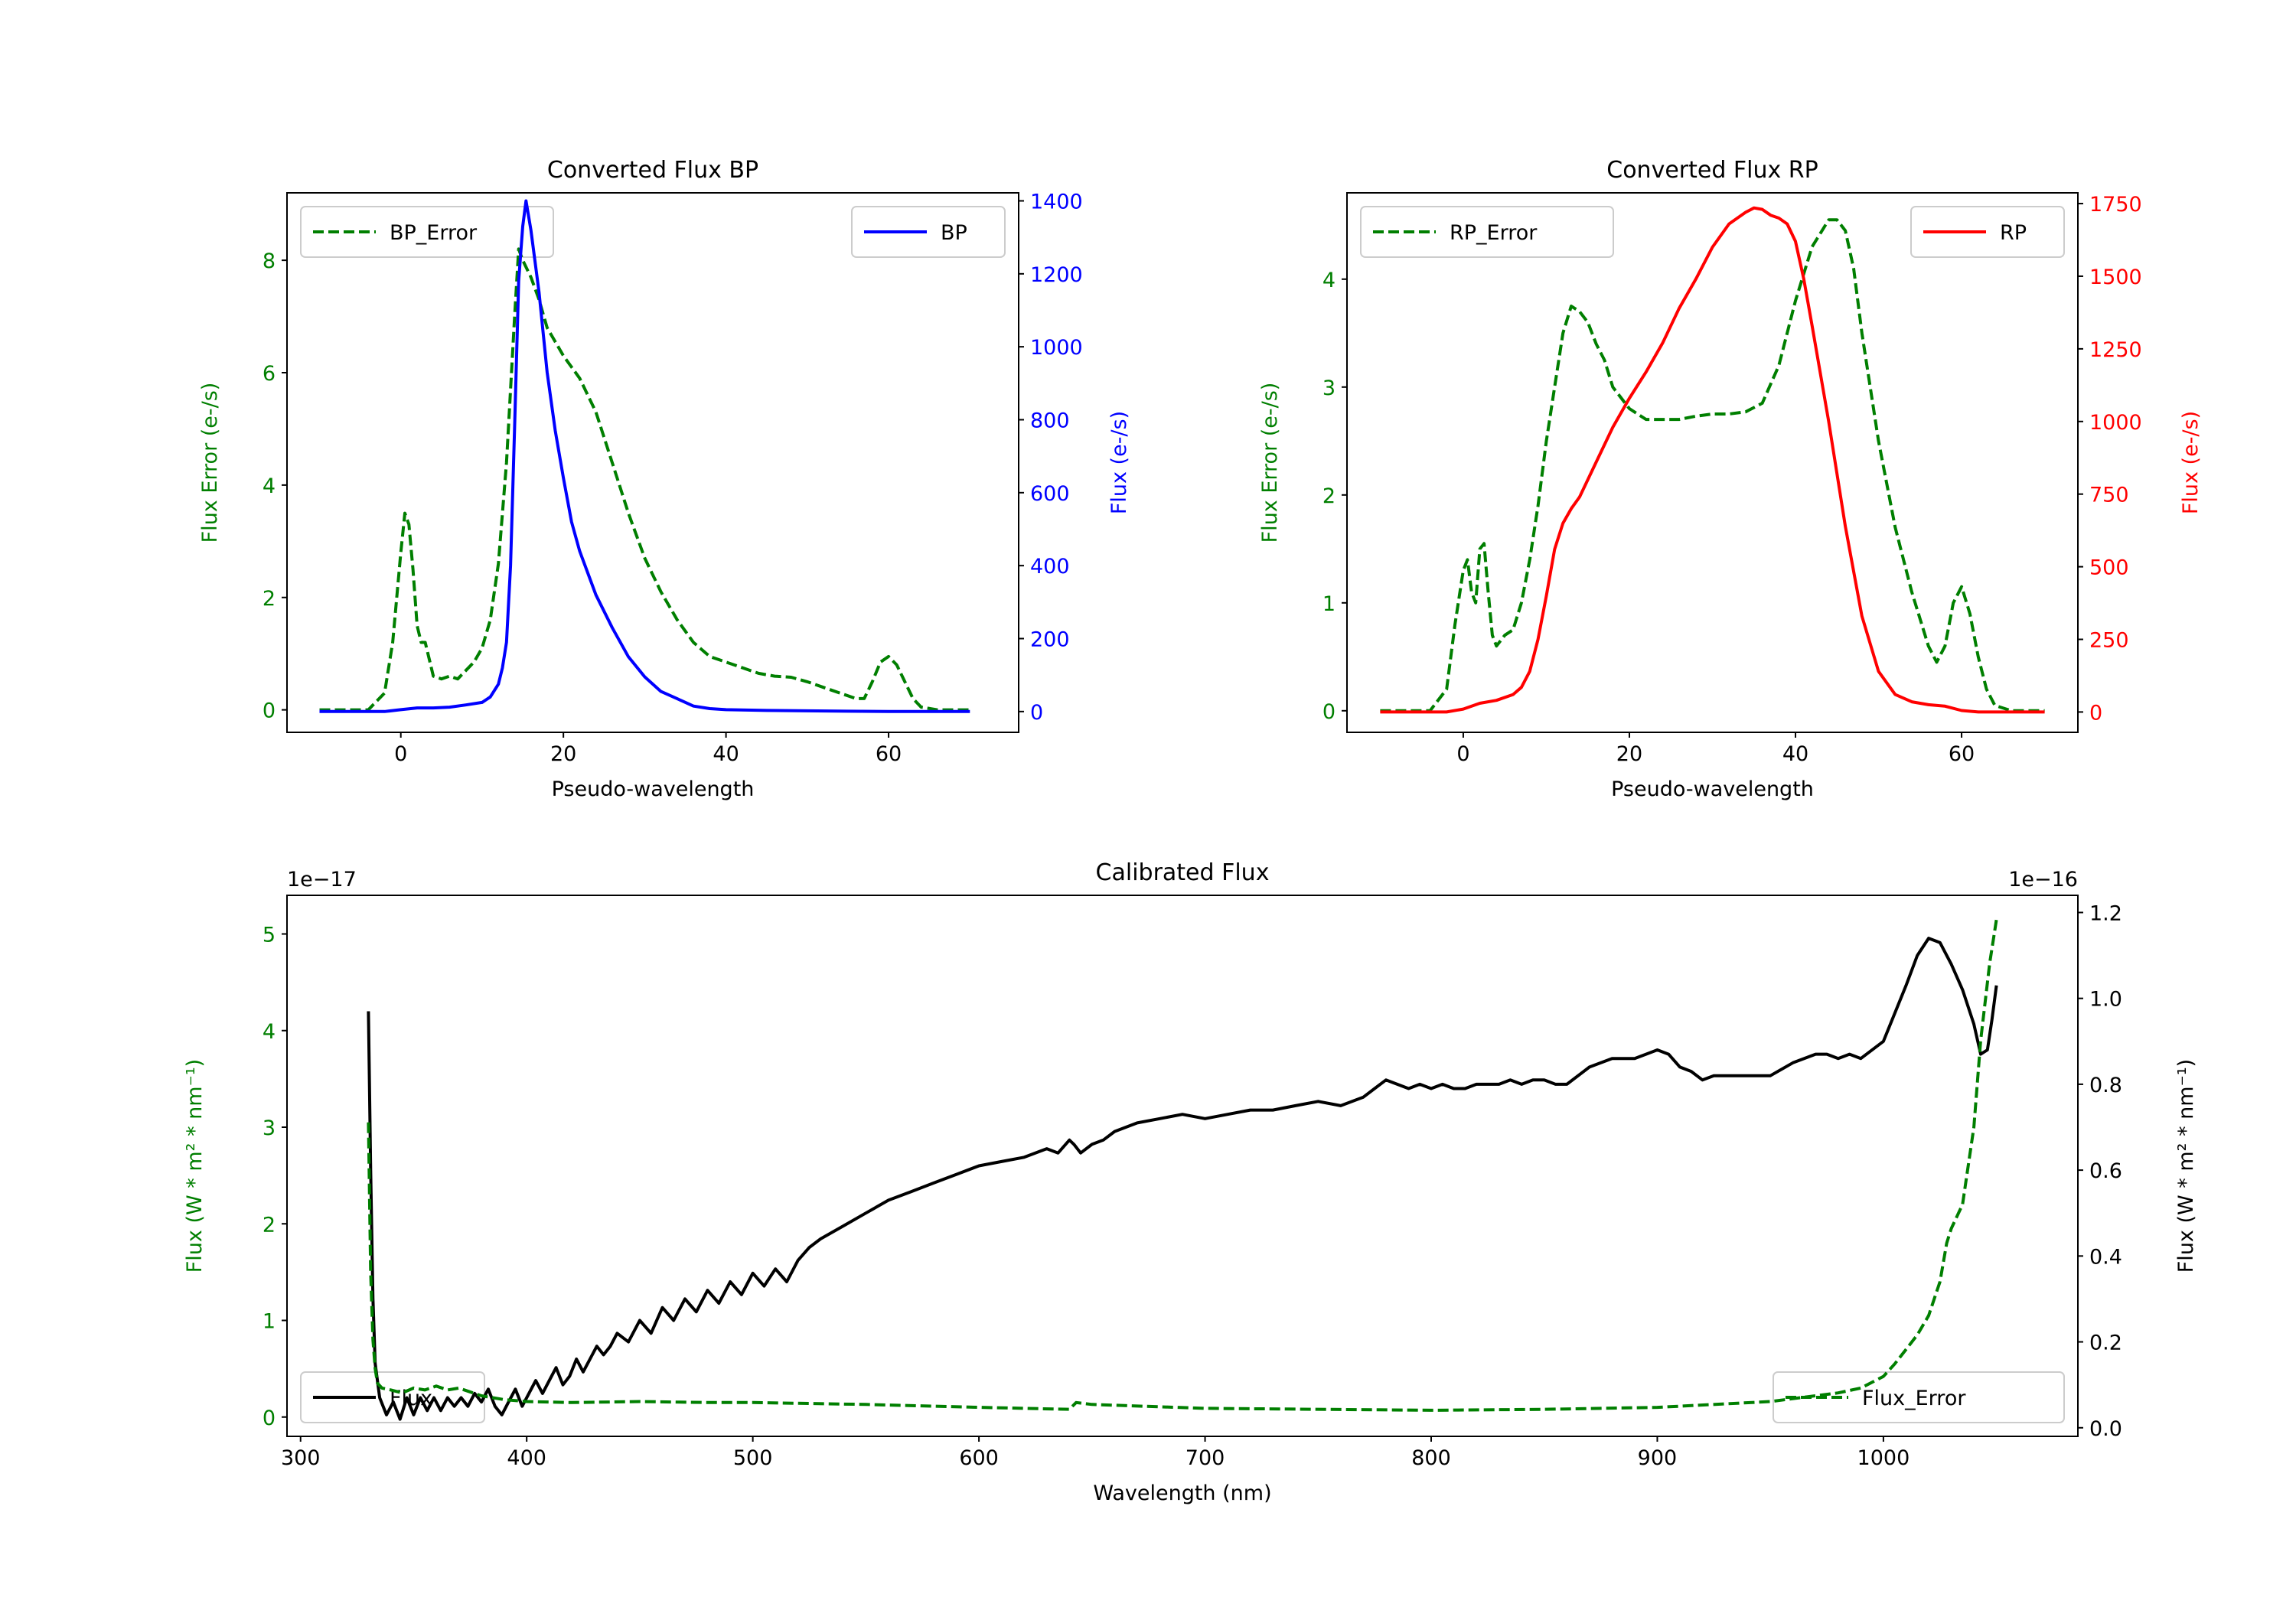 The height and width of the screenshot is (1607, 2296). I want to click on cal-title: Calibrated Flux, so click(1183, 872).